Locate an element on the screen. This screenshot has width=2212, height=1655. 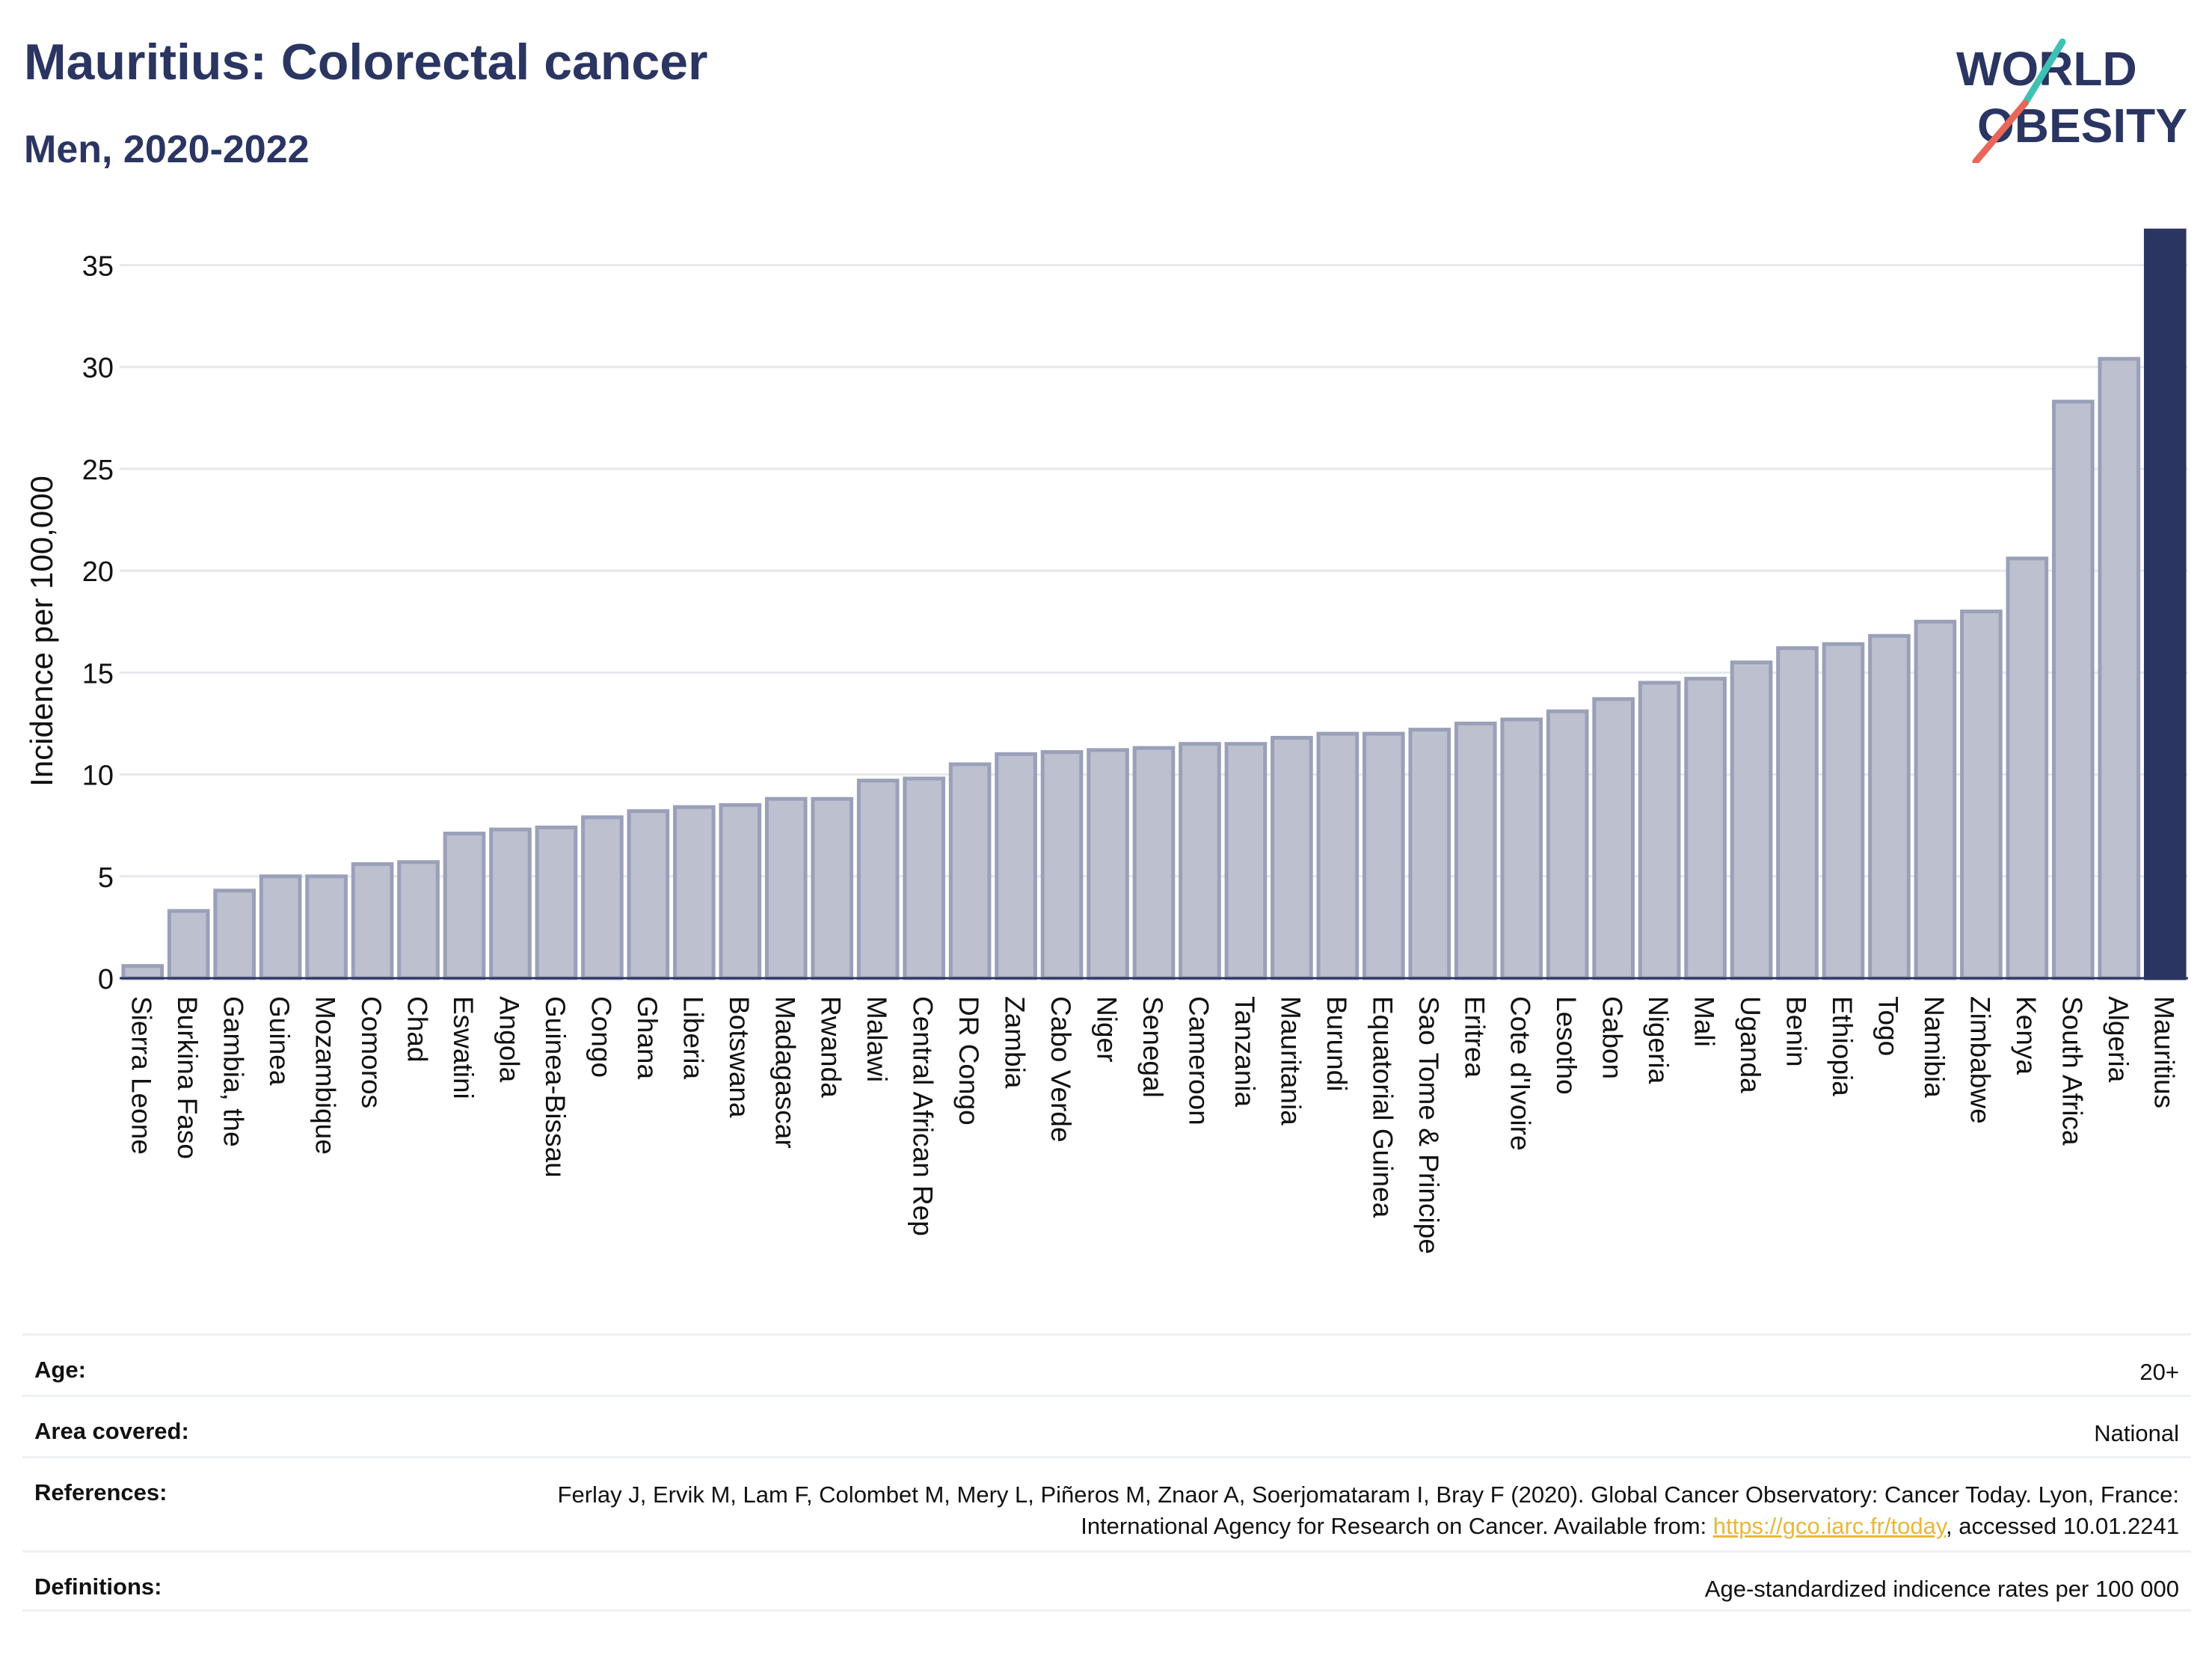
x-tick-label: South Africa is located at coordinates (2071, 1071).